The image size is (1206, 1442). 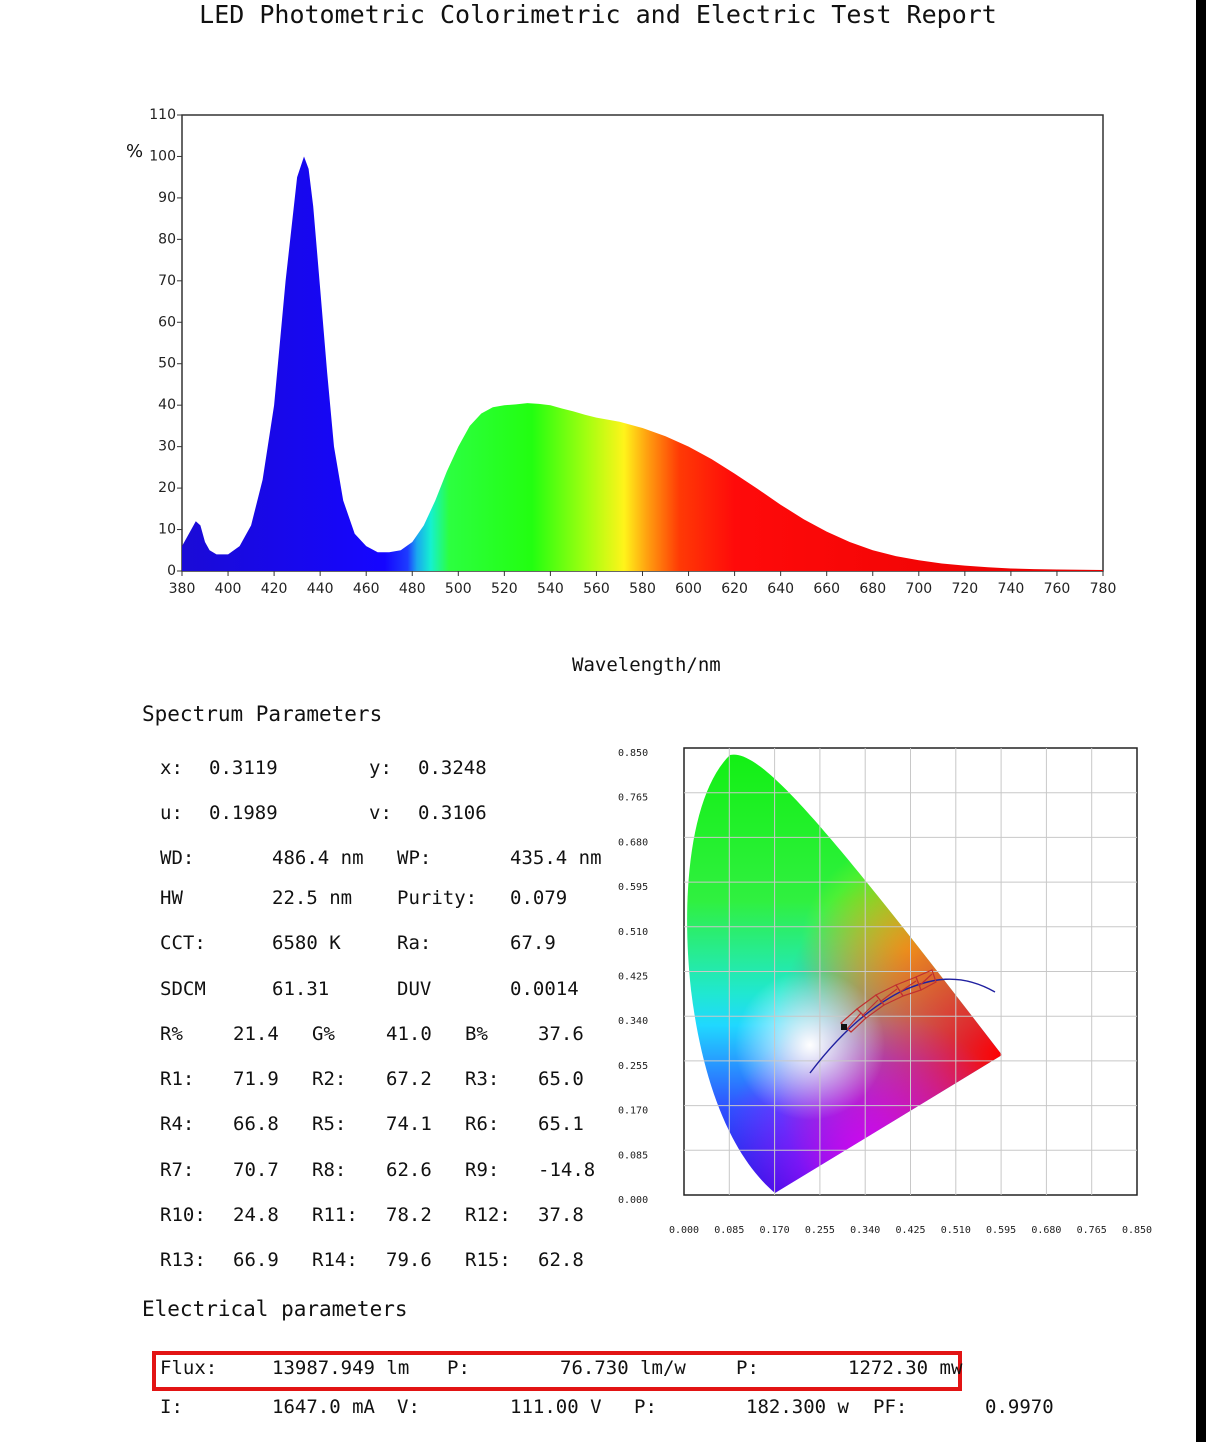 I want to click on y-axis-unit-label: %, so click(x=134, y=151).